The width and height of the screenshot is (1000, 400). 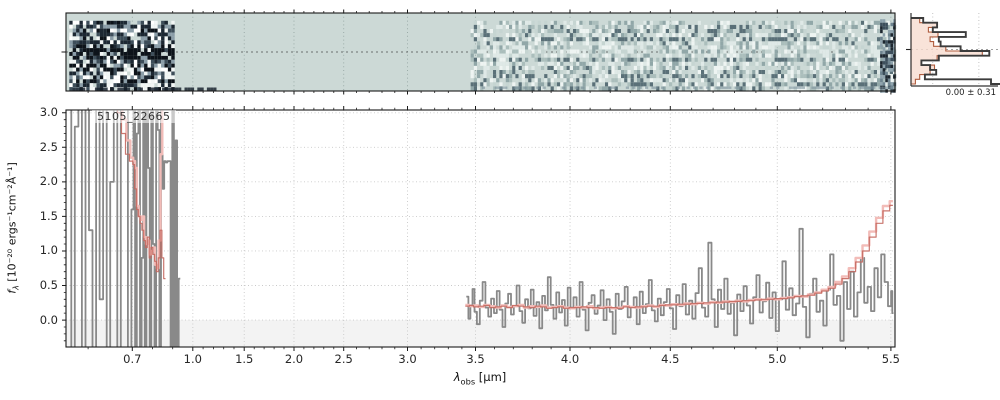 What do you see at coordinates (12, 224) in the screenshot?
I see `y-axis-units: [10⁻²⁰ ergs⁻¹cm⁻²Å⁻¹]` at bounding box center [12, 224].